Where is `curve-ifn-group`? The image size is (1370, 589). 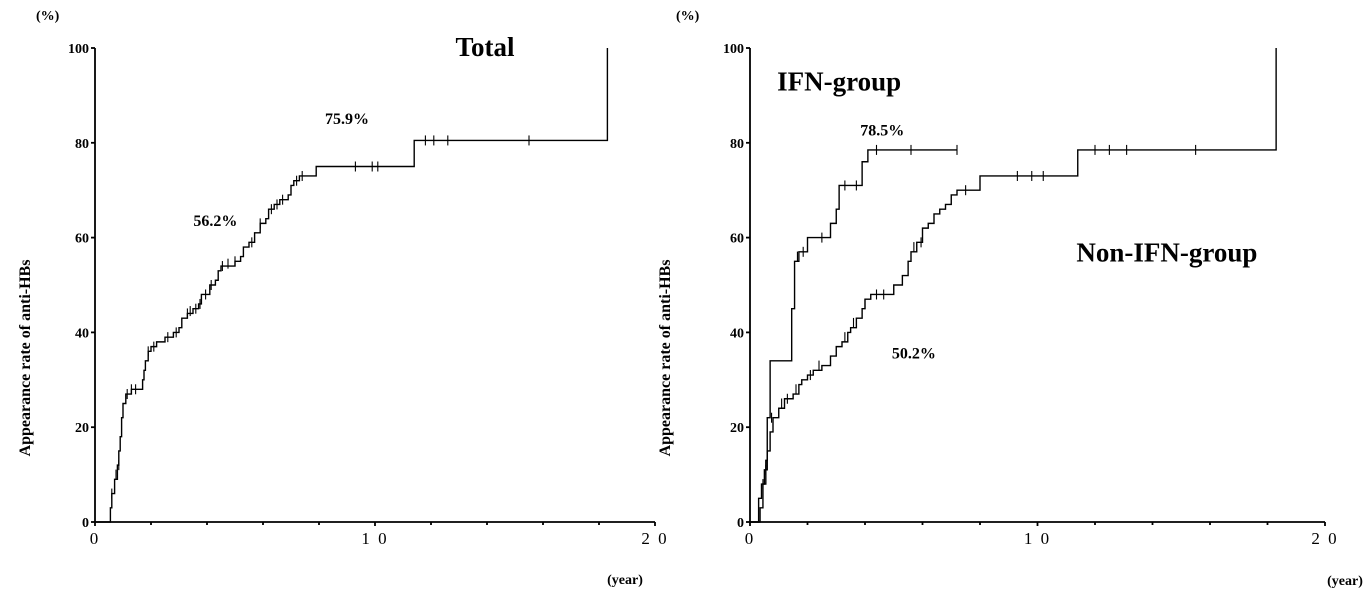 curve-ifn-group is located at coordinates (853, 336).